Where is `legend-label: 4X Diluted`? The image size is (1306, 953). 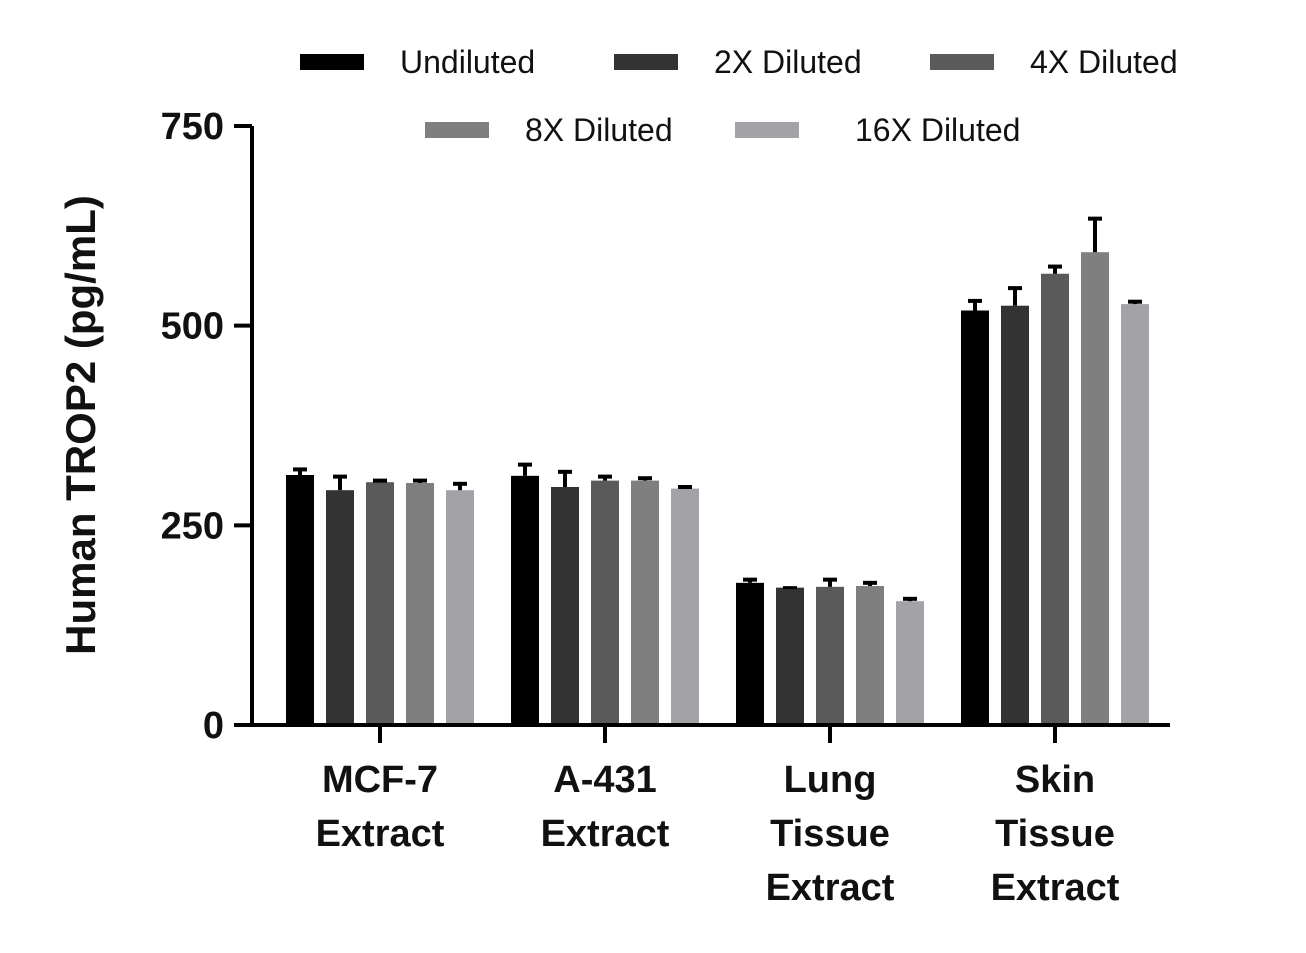 legend-label: 4X Diluted is located at coordinates (1104, 62).